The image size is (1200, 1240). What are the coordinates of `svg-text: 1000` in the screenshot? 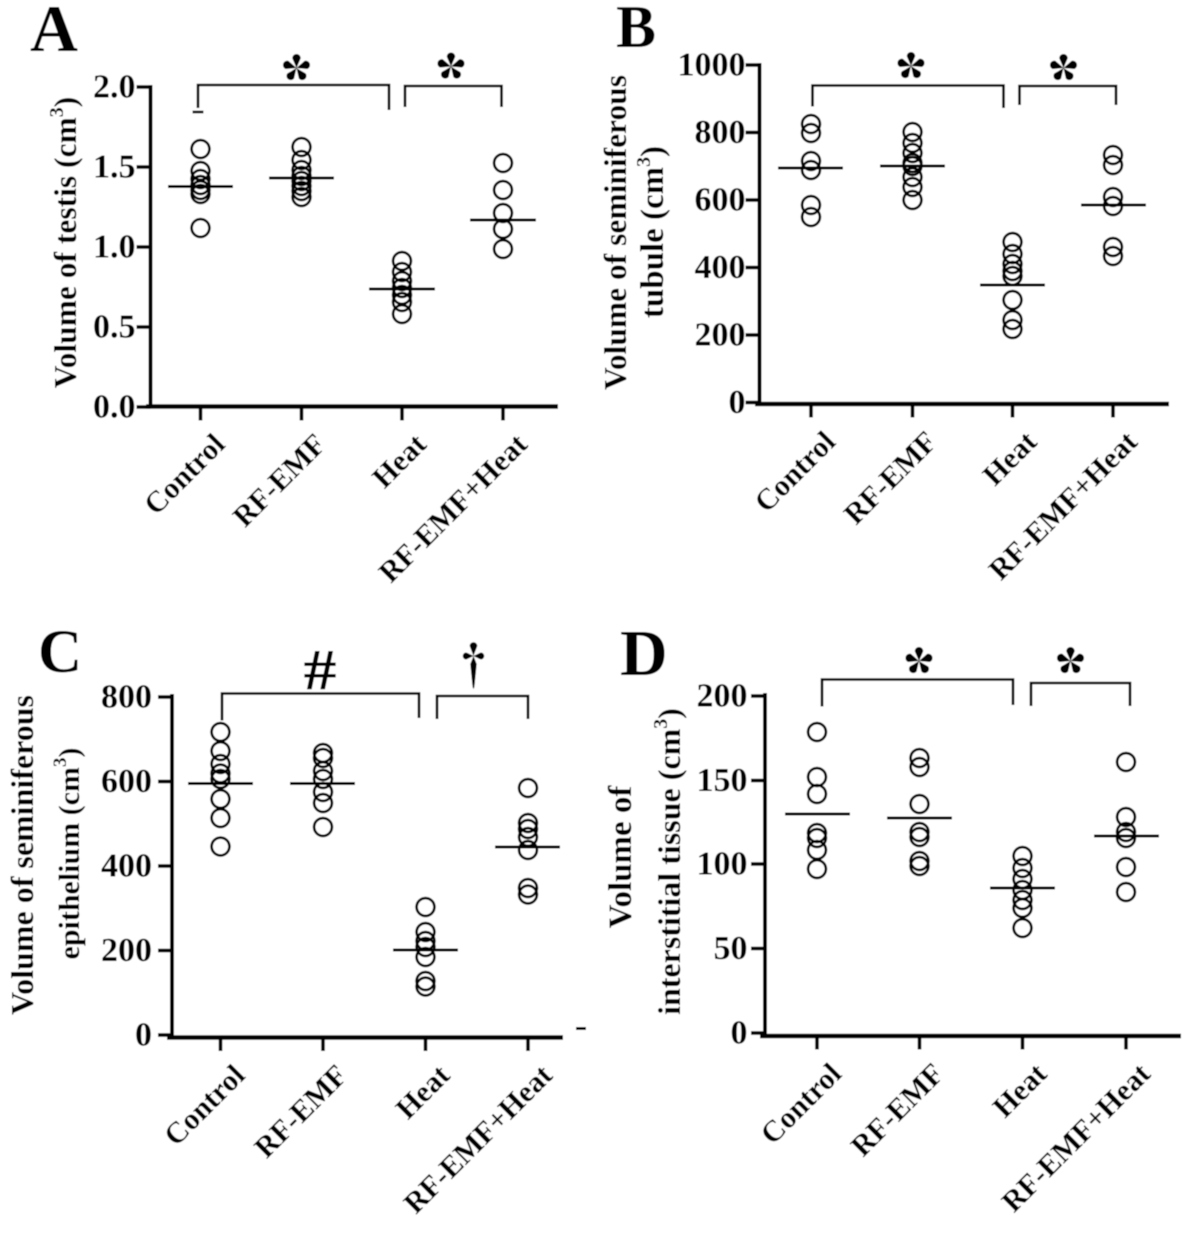 It's located at (712, 65).